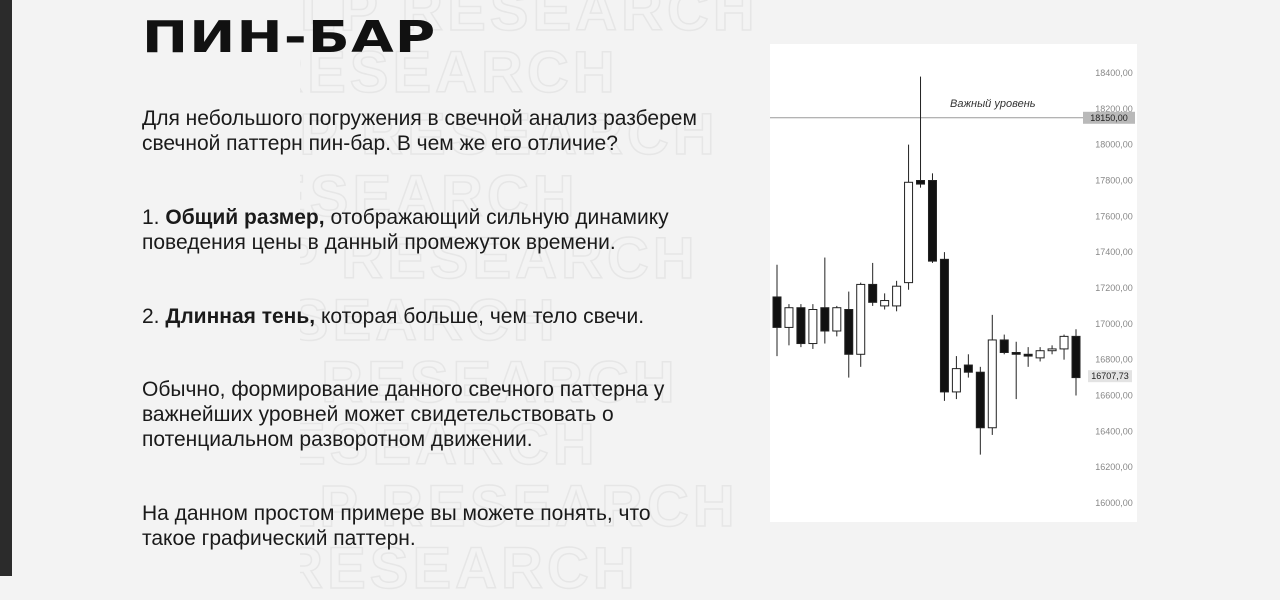 This screenshot has width=1280, height=600. What do you see at coordinates (1114, 252) in the screenshot?
I see `y-tick-label: 17400,00` at bounding box center [1114, 252].